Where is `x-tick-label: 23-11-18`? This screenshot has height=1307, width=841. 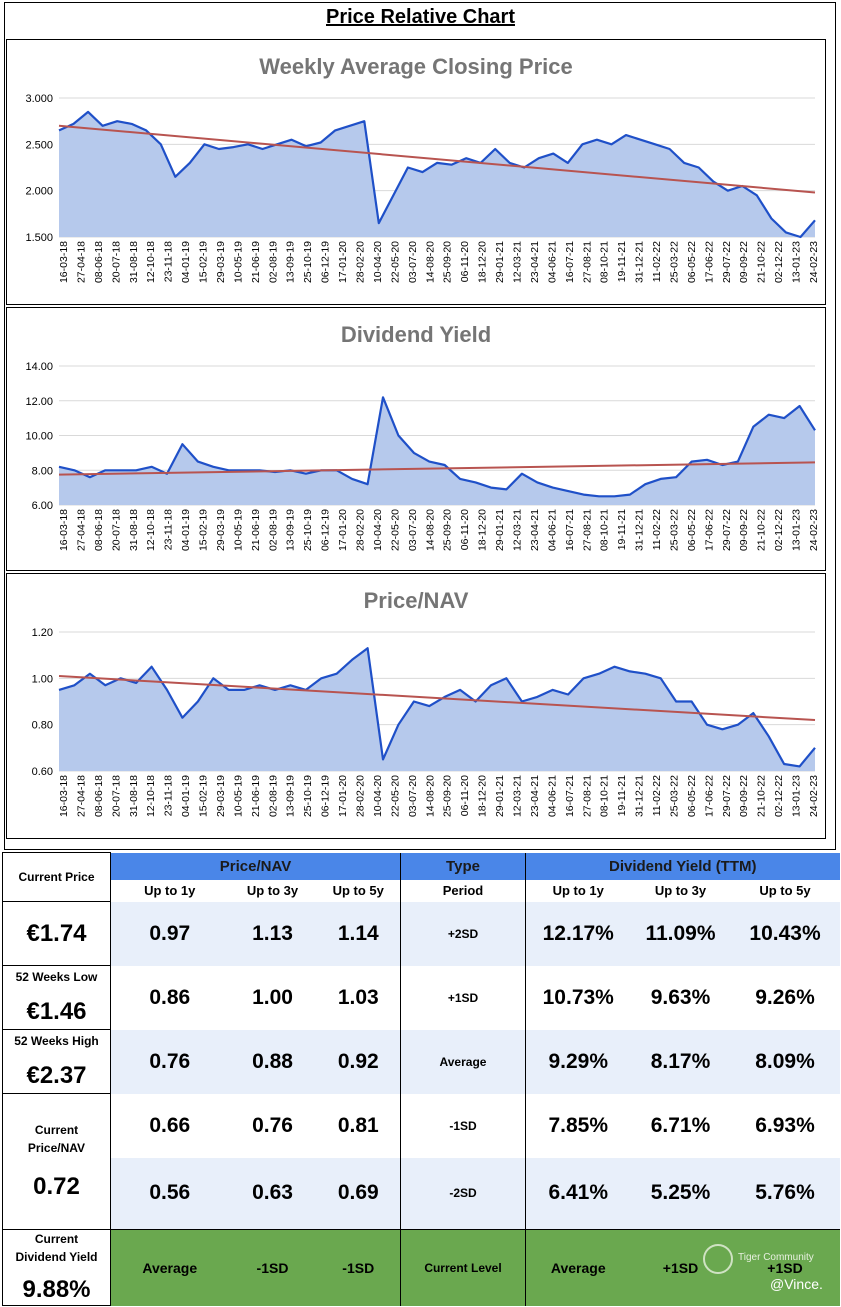 x-tick-label: 23-11-18 is located at coordinates (169, 261).